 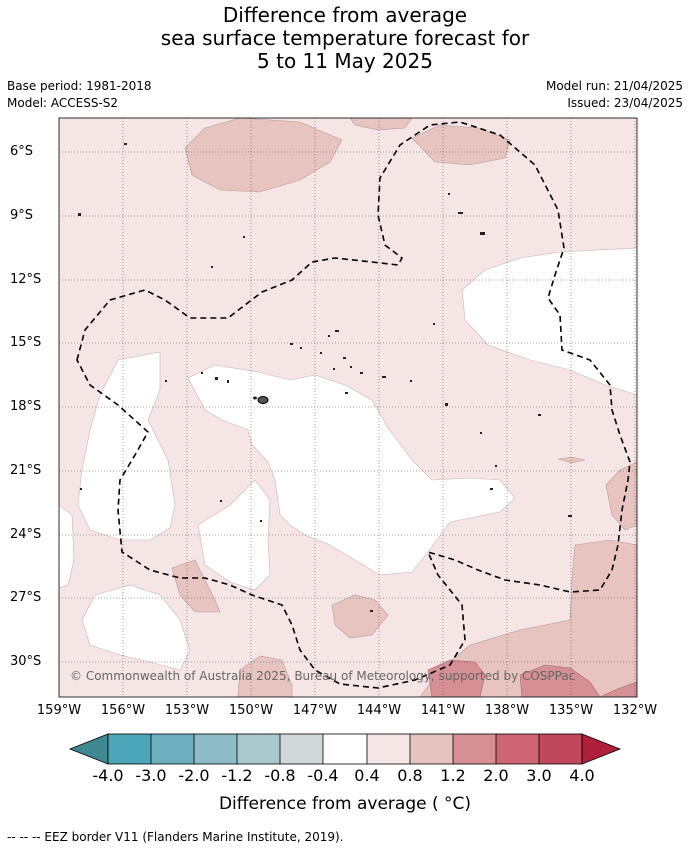 What do you see at coordinates (618, 689) in the screenshot?
I see `hot-region-corner` at bounding box center [618, 689].